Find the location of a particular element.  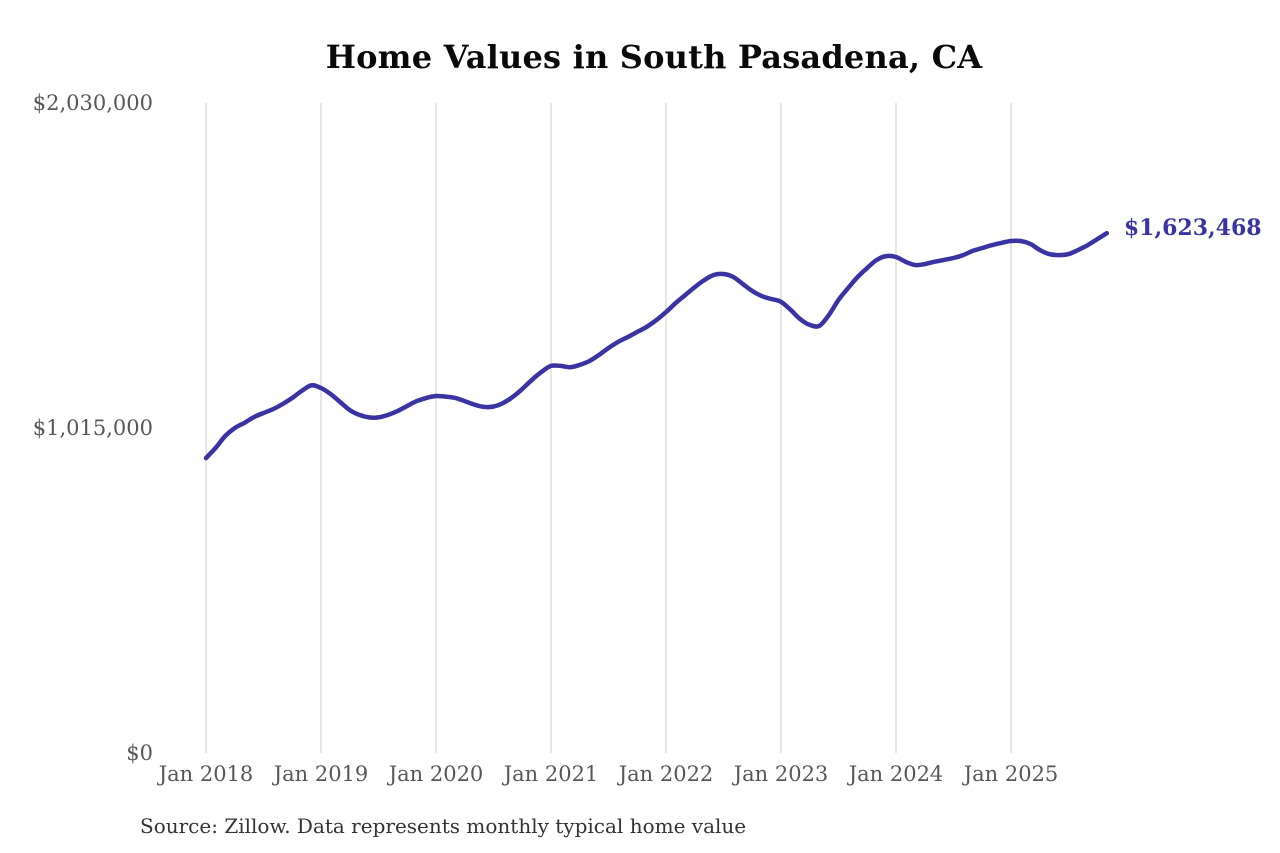

x-tick-label: Jan 2020 is located at coordinates (435, 774).